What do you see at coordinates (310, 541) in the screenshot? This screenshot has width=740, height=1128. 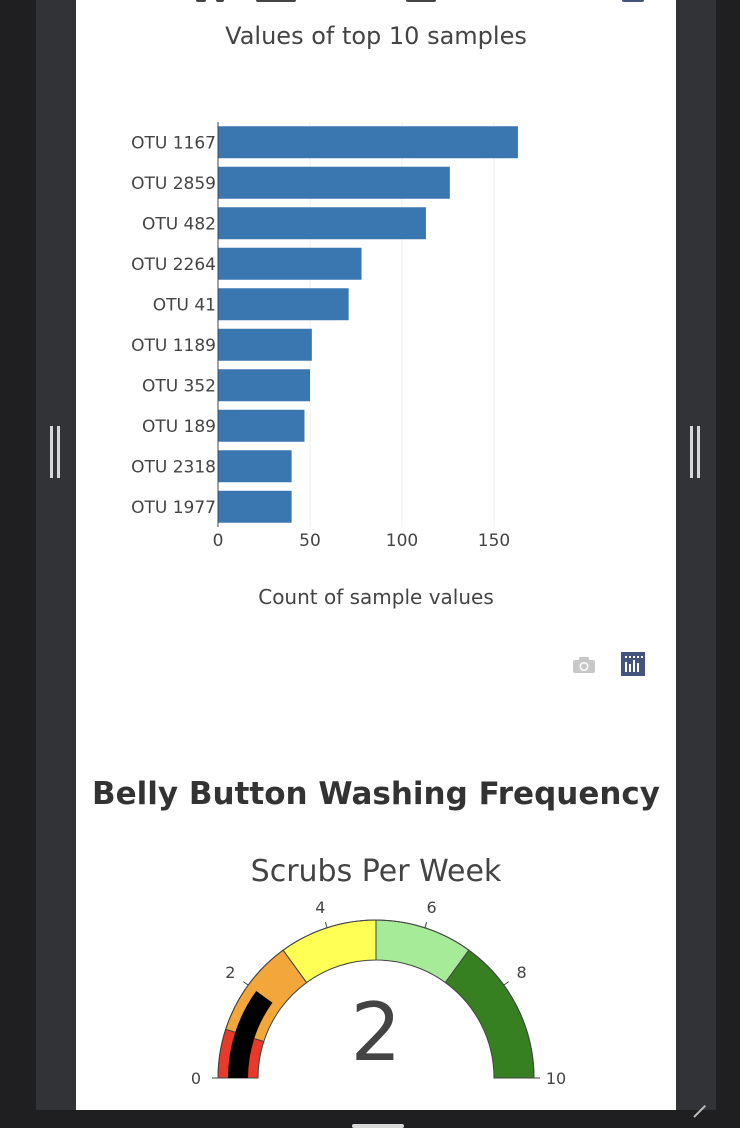 I see `x-tick-label: 50` at bounding box center [310, 541].